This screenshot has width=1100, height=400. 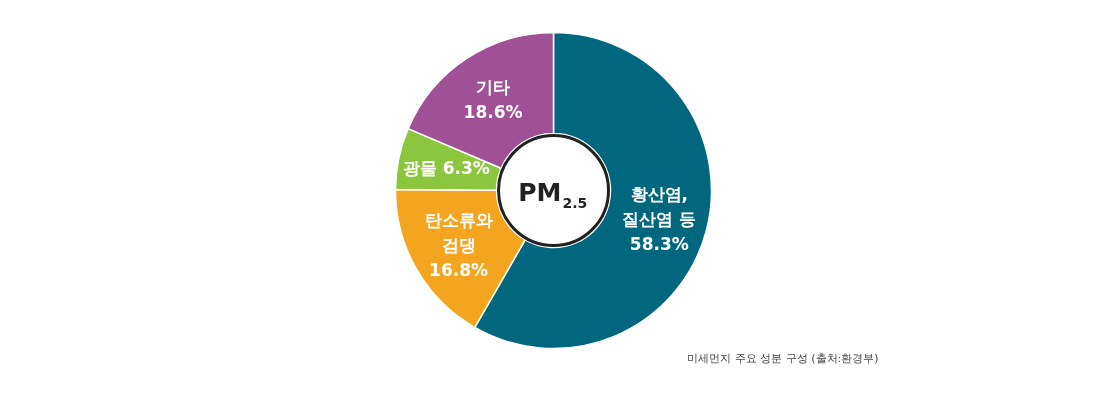 What do you see at coordinates (659, 206) in the screenshot?
I see `slice-label: 황산염, 질산염 등` at bounding box center [659, 206].